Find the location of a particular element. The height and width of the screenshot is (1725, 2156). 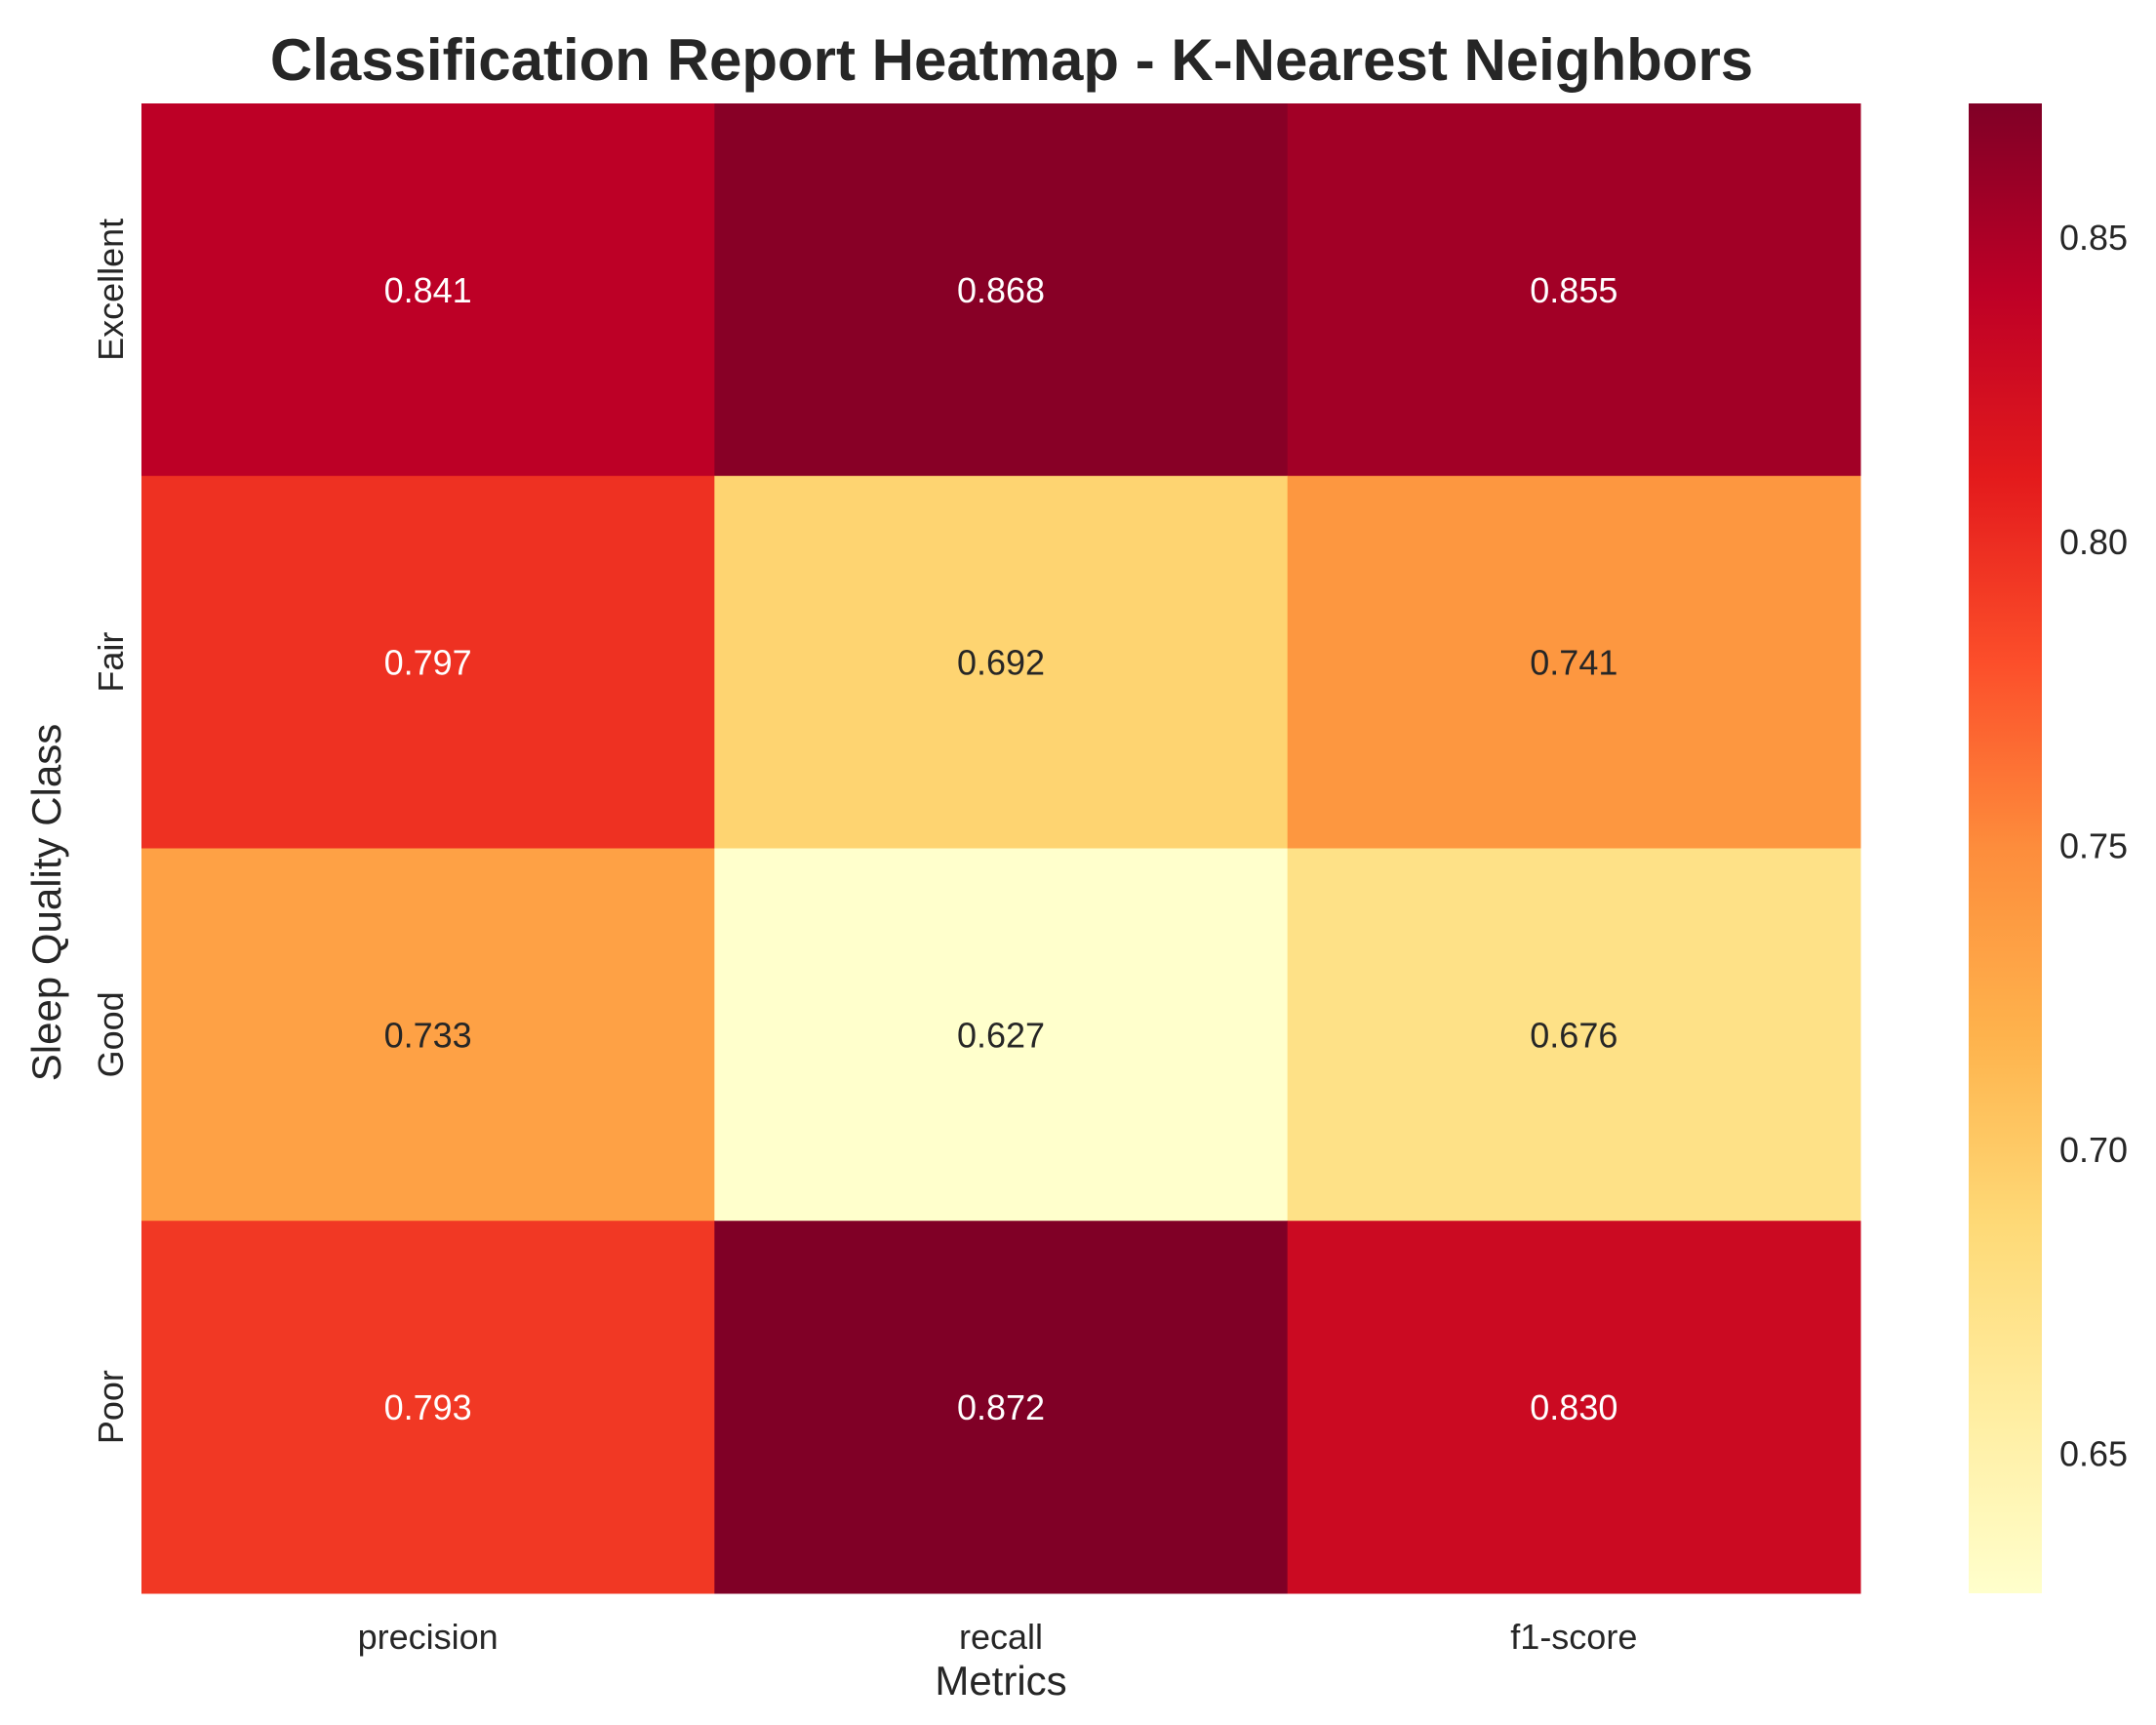

colorbar-gradient is located at coordinates (2005, 848).